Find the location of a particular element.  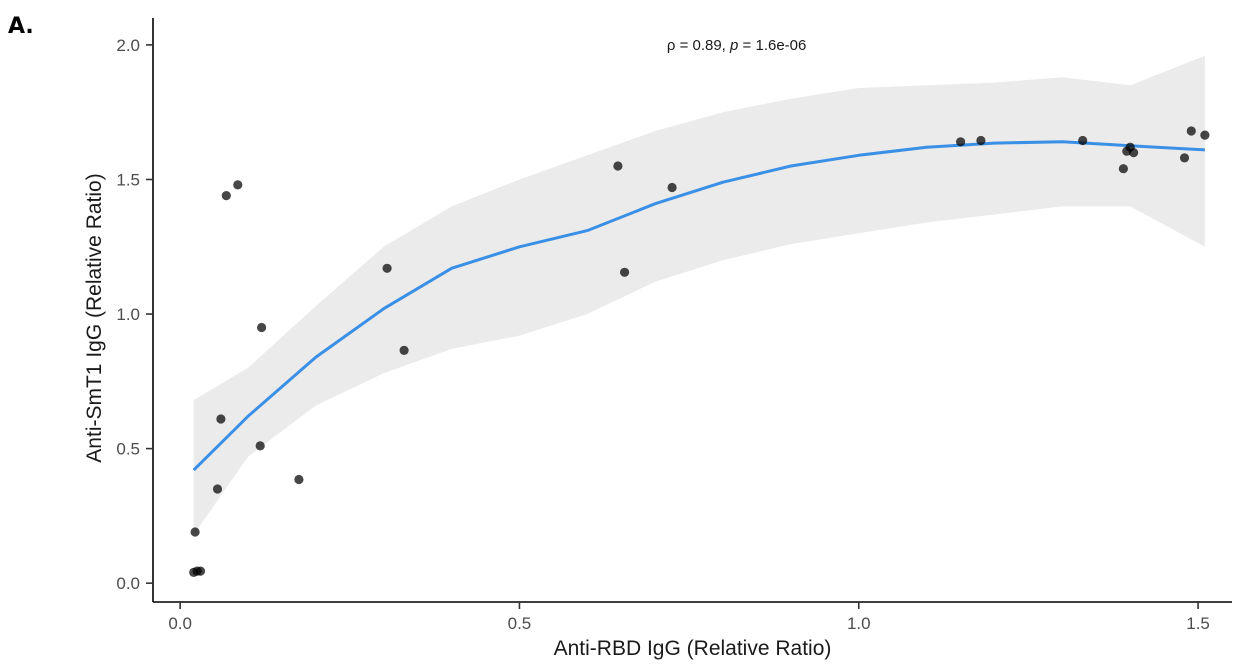

x-tick-label: 1.5 is located at coordinates (1198, 623).